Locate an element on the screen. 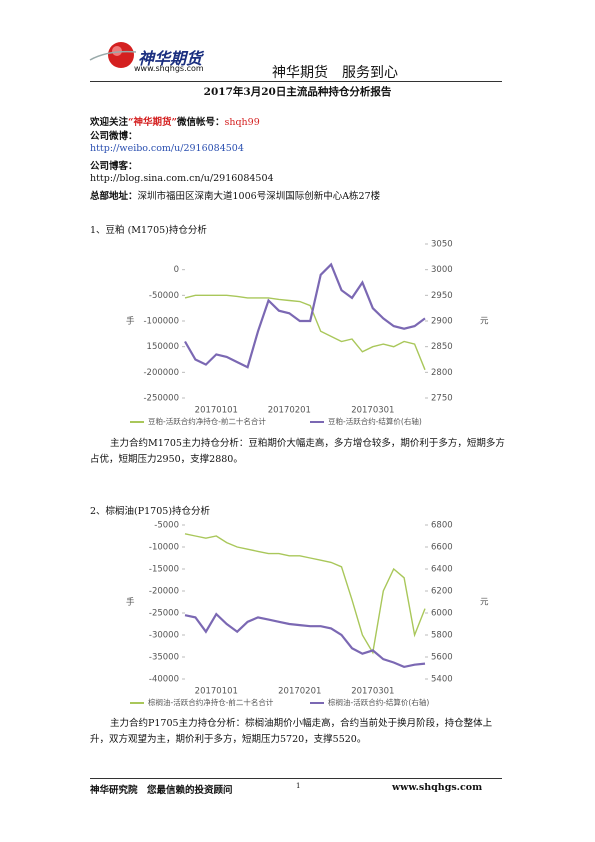 This screenshot has height=842, width=595. logo-url: www.shqhgs.com is located at coordinates (169, 68).